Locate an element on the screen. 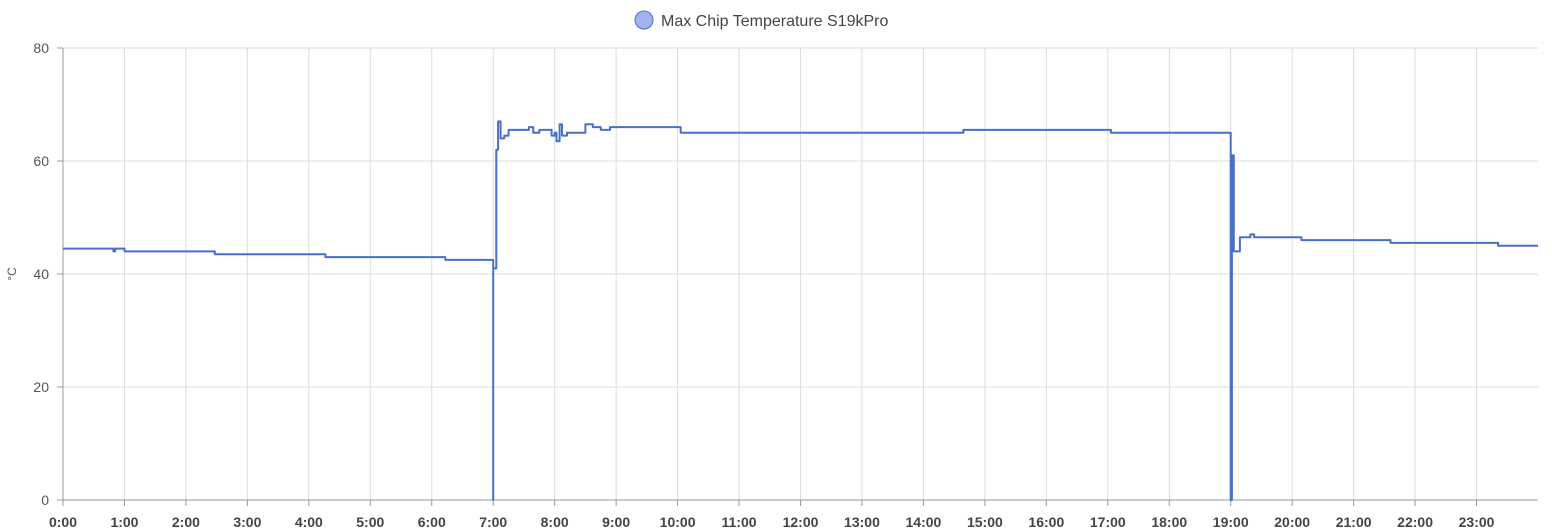 The image size is (1552, 531). x-tick-label: 18:00 is located at coordinates (1169, 522).